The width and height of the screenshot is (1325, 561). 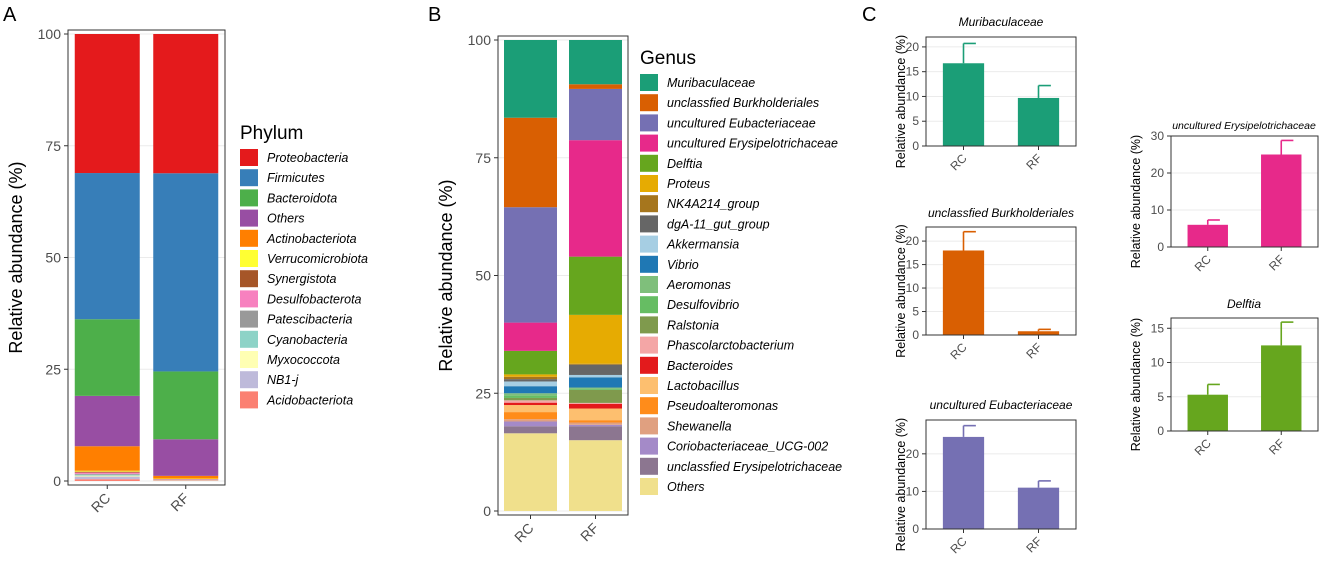 I want to click on phylum-ytick-label-25: 25, so click(x=53, y=369).